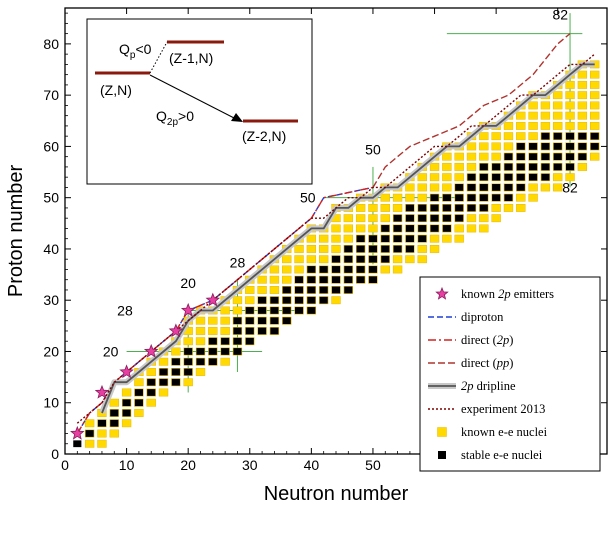  What do you see at coordinates (250, 465) in the screenshot?
I see `x-tick-label: 30` at bounding box center [250, 465].